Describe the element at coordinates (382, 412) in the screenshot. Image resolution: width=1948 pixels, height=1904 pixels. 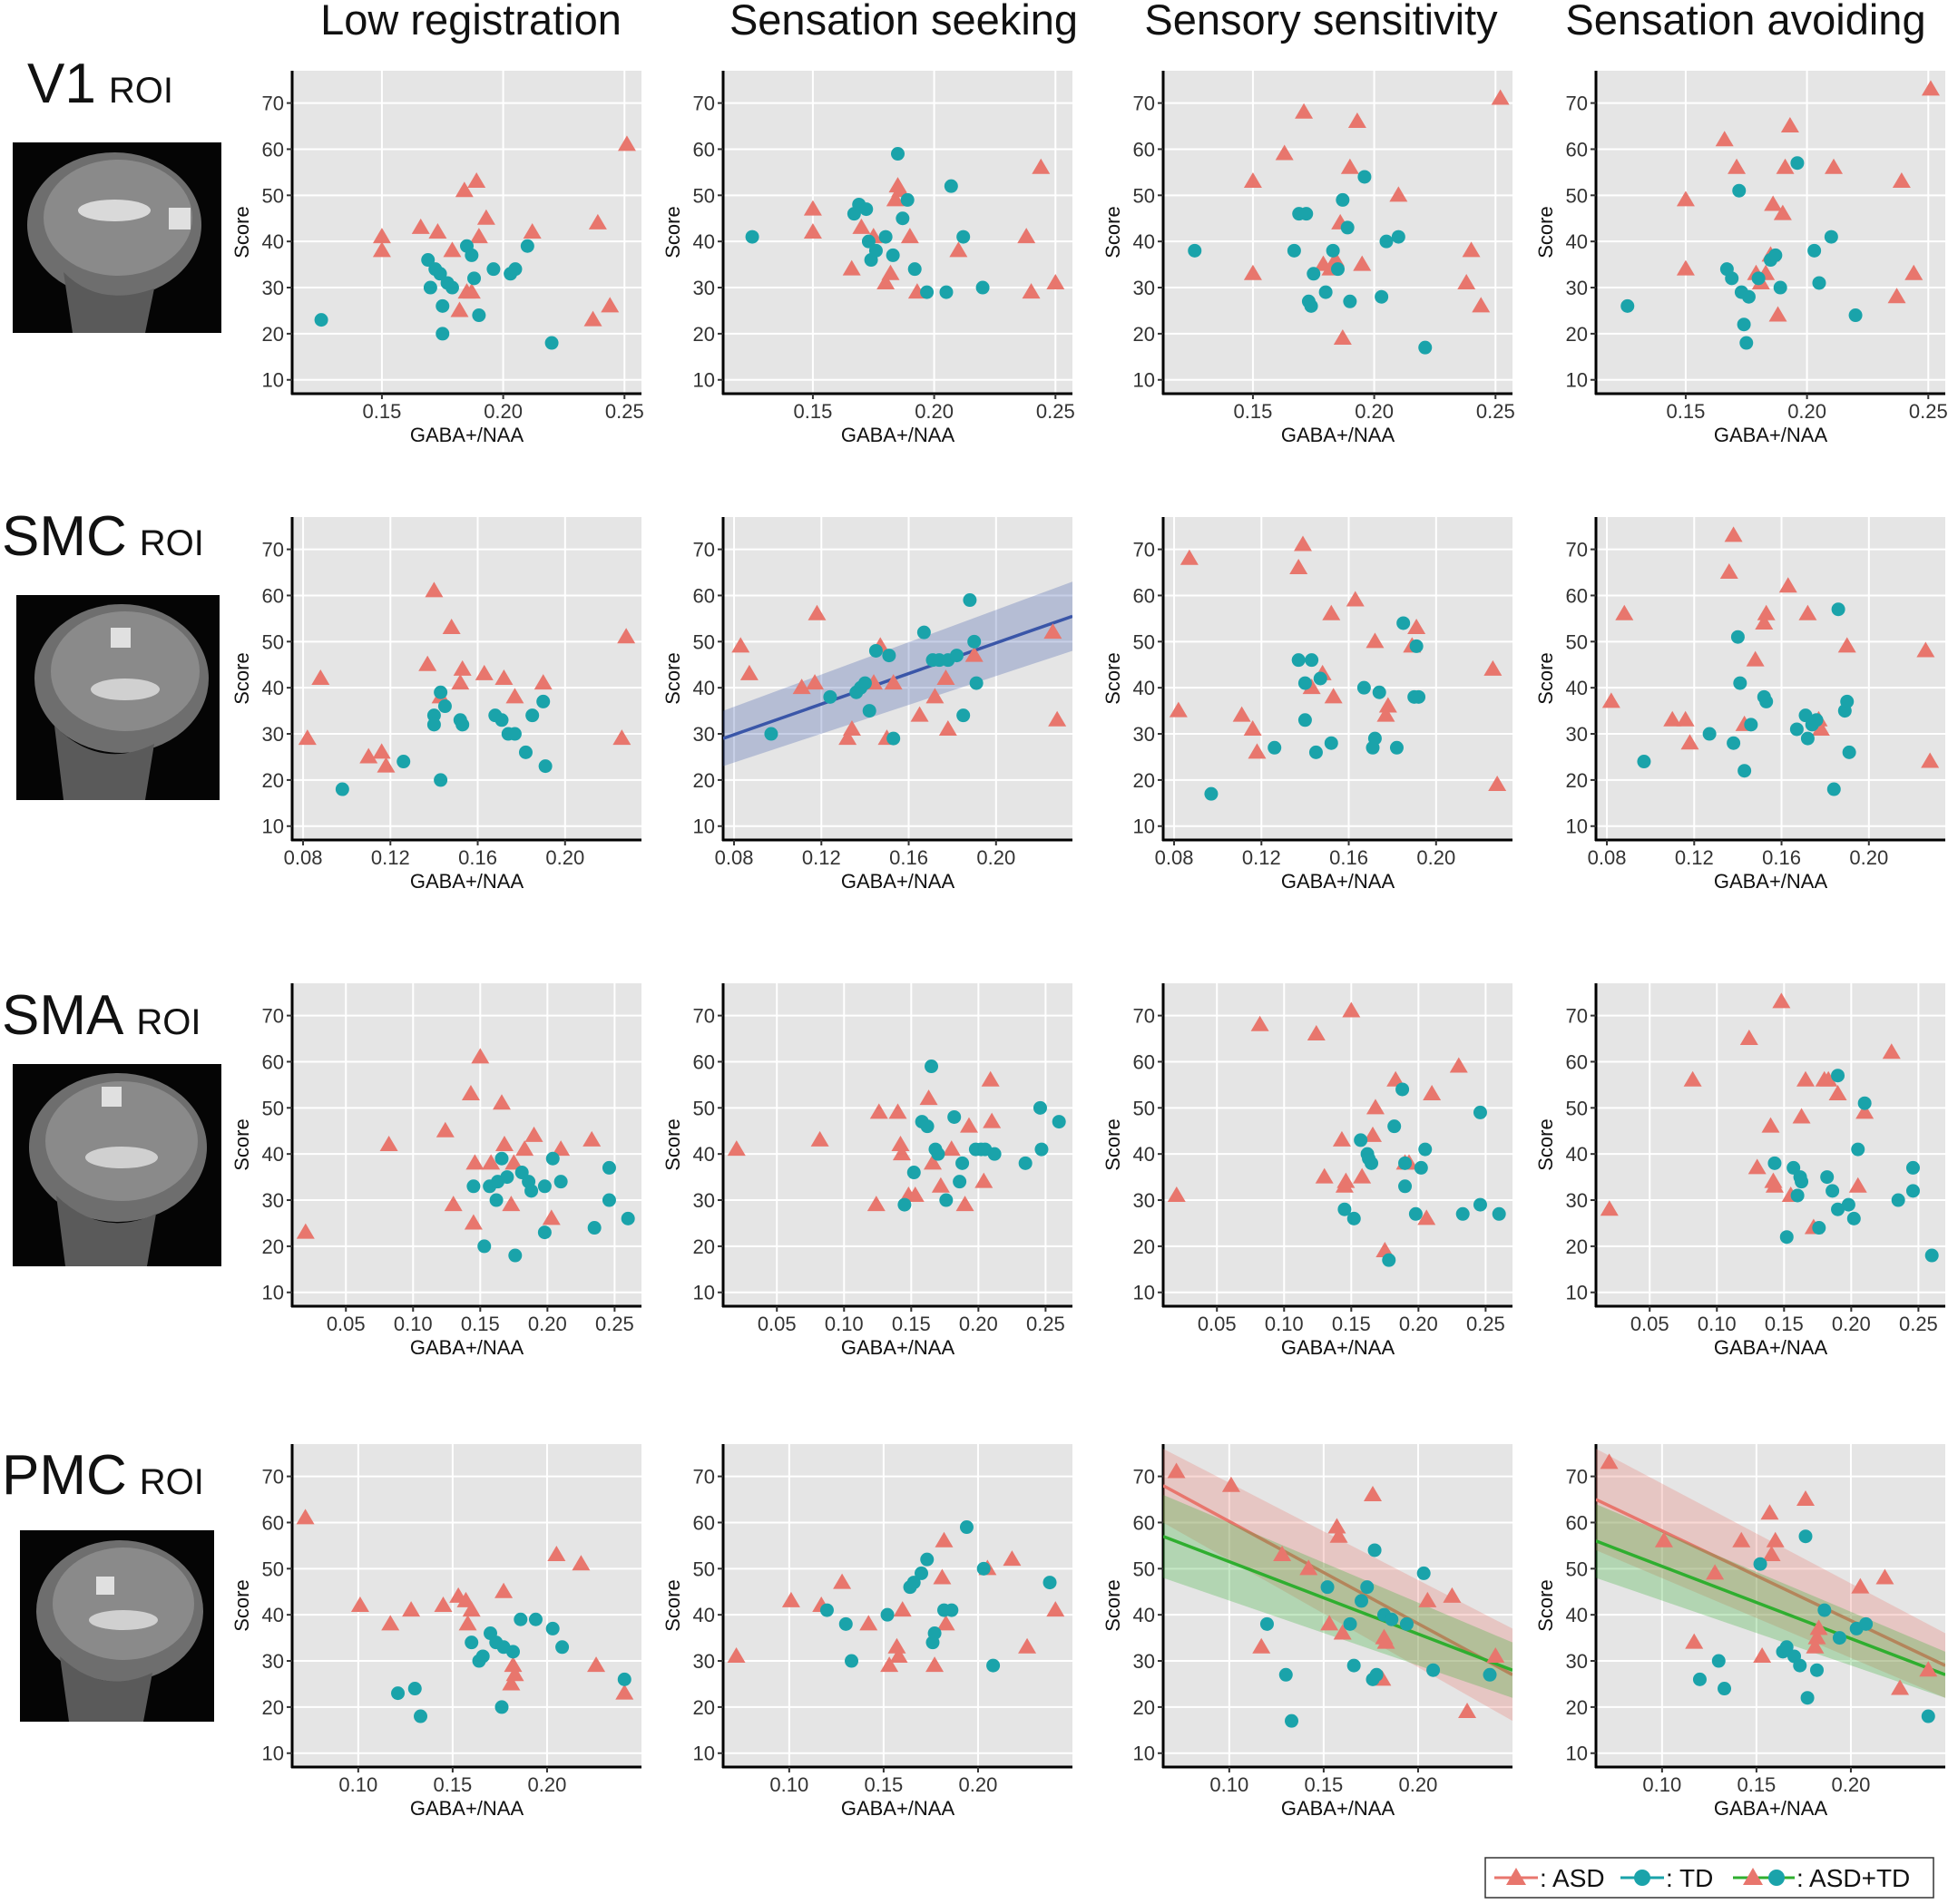
I see `x-tick-label: 0.15` at that location.